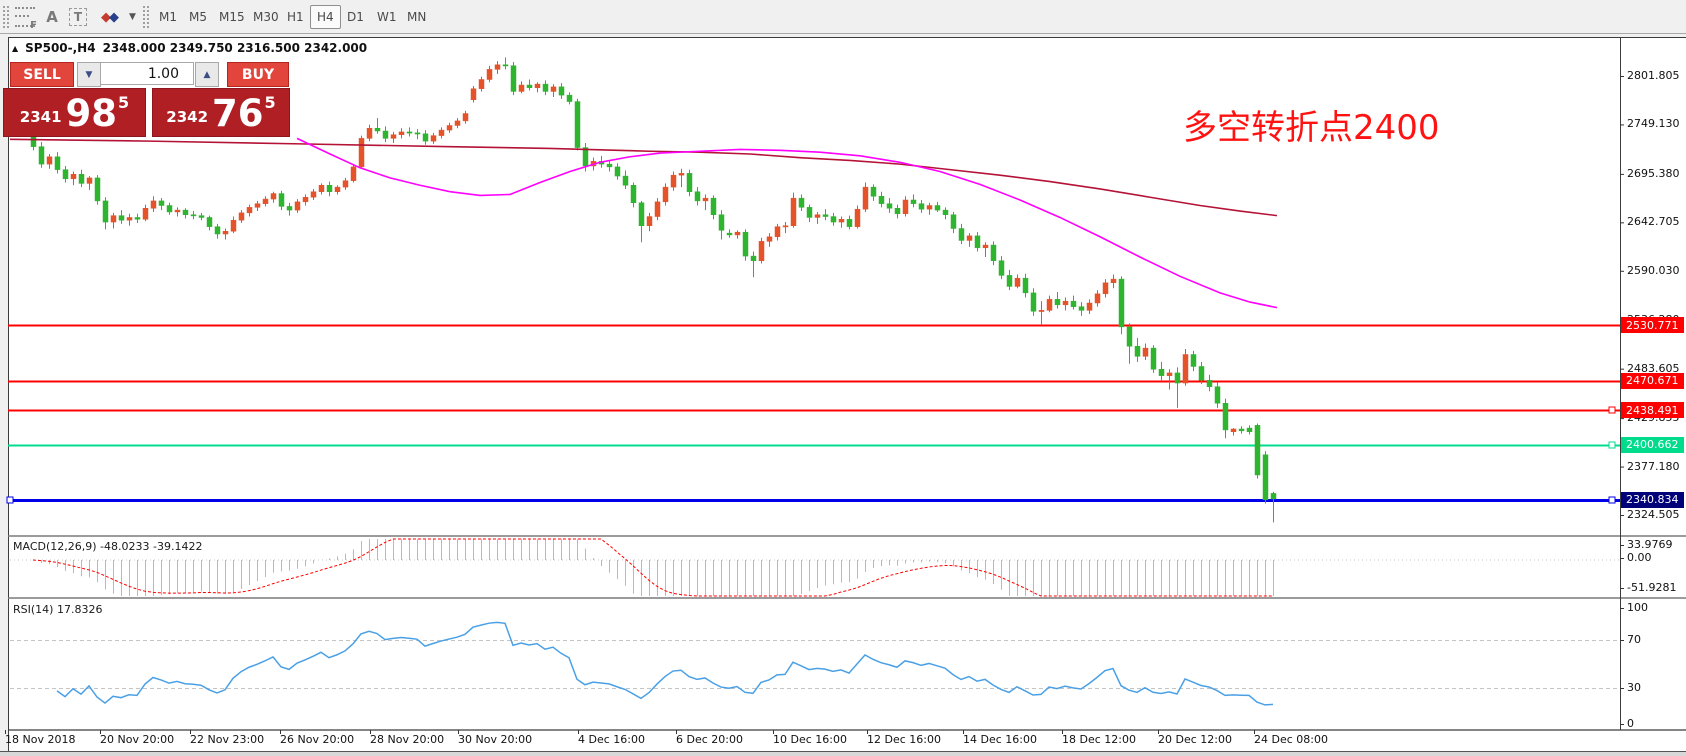 Image resolution: width=1686 pixels, height=756 pixels. Describe the element at coordinates (151, 546) in the screenshot. I see `macd-values: -48.0233 -39.1422` at that location.